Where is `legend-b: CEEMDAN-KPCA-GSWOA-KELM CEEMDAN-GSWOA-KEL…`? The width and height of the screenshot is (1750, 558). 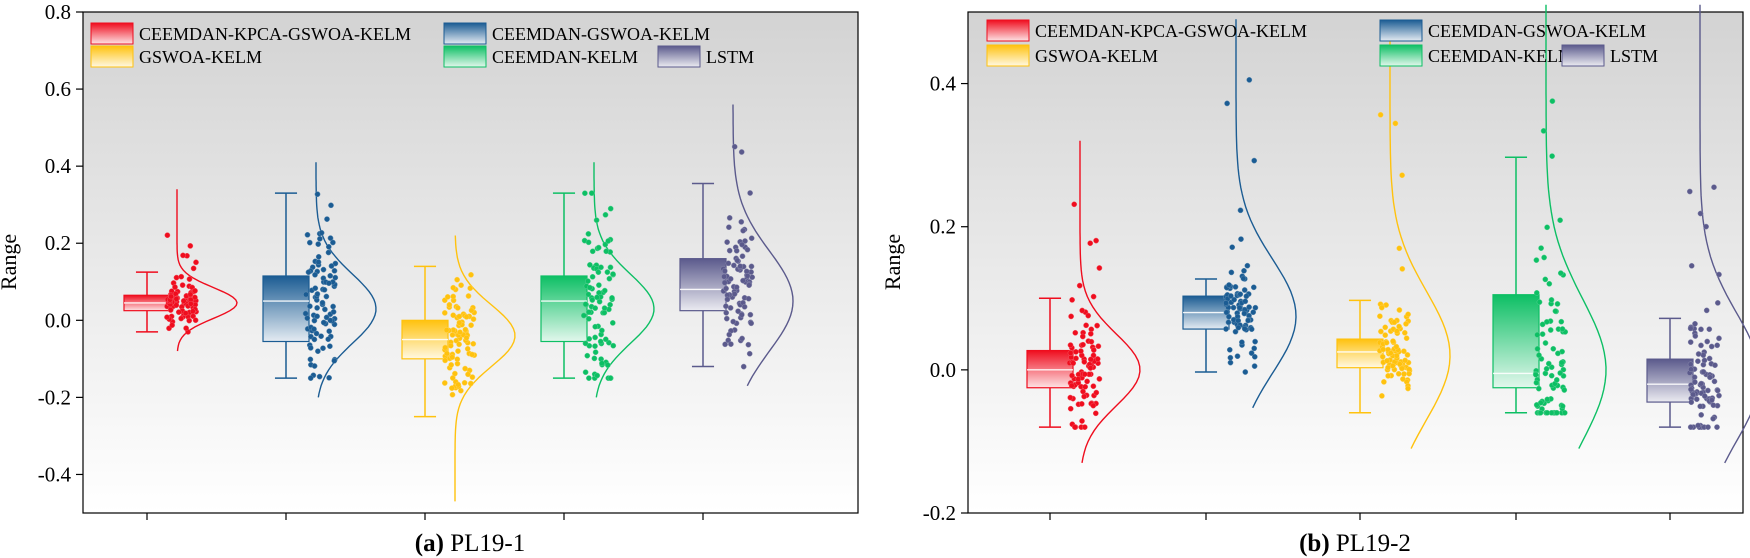 legend-b: CEEMDAN-KPCA-GSWOA-KELM CEEMDAN-GSWOA-KEL… is located at coordinates (1322, 43).